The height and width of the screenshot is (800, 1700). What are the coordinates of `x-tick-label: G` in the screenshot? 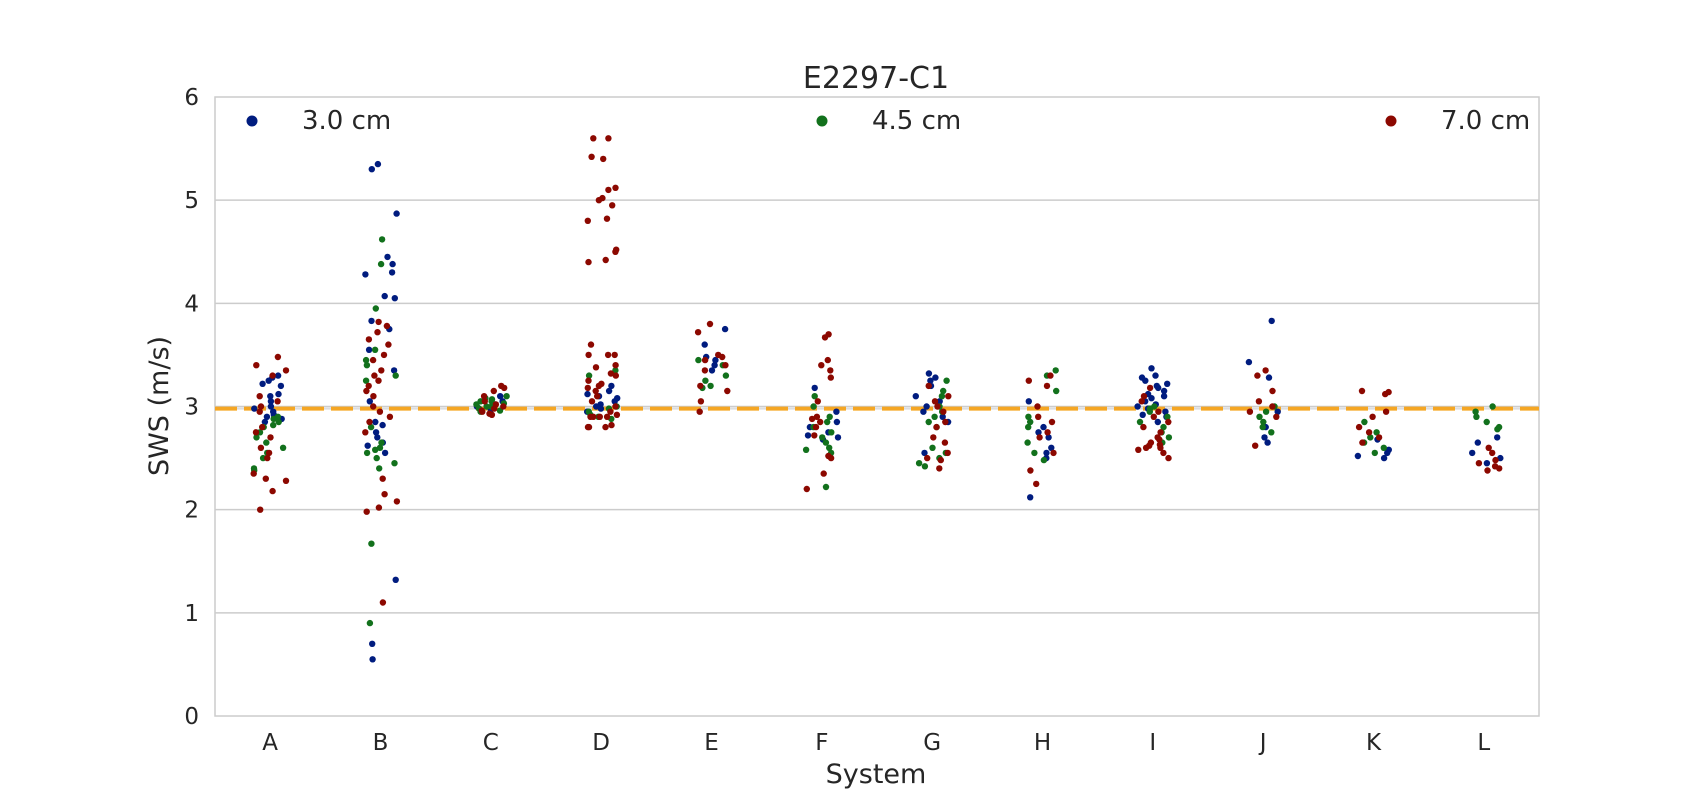 It's located at (932, 743).